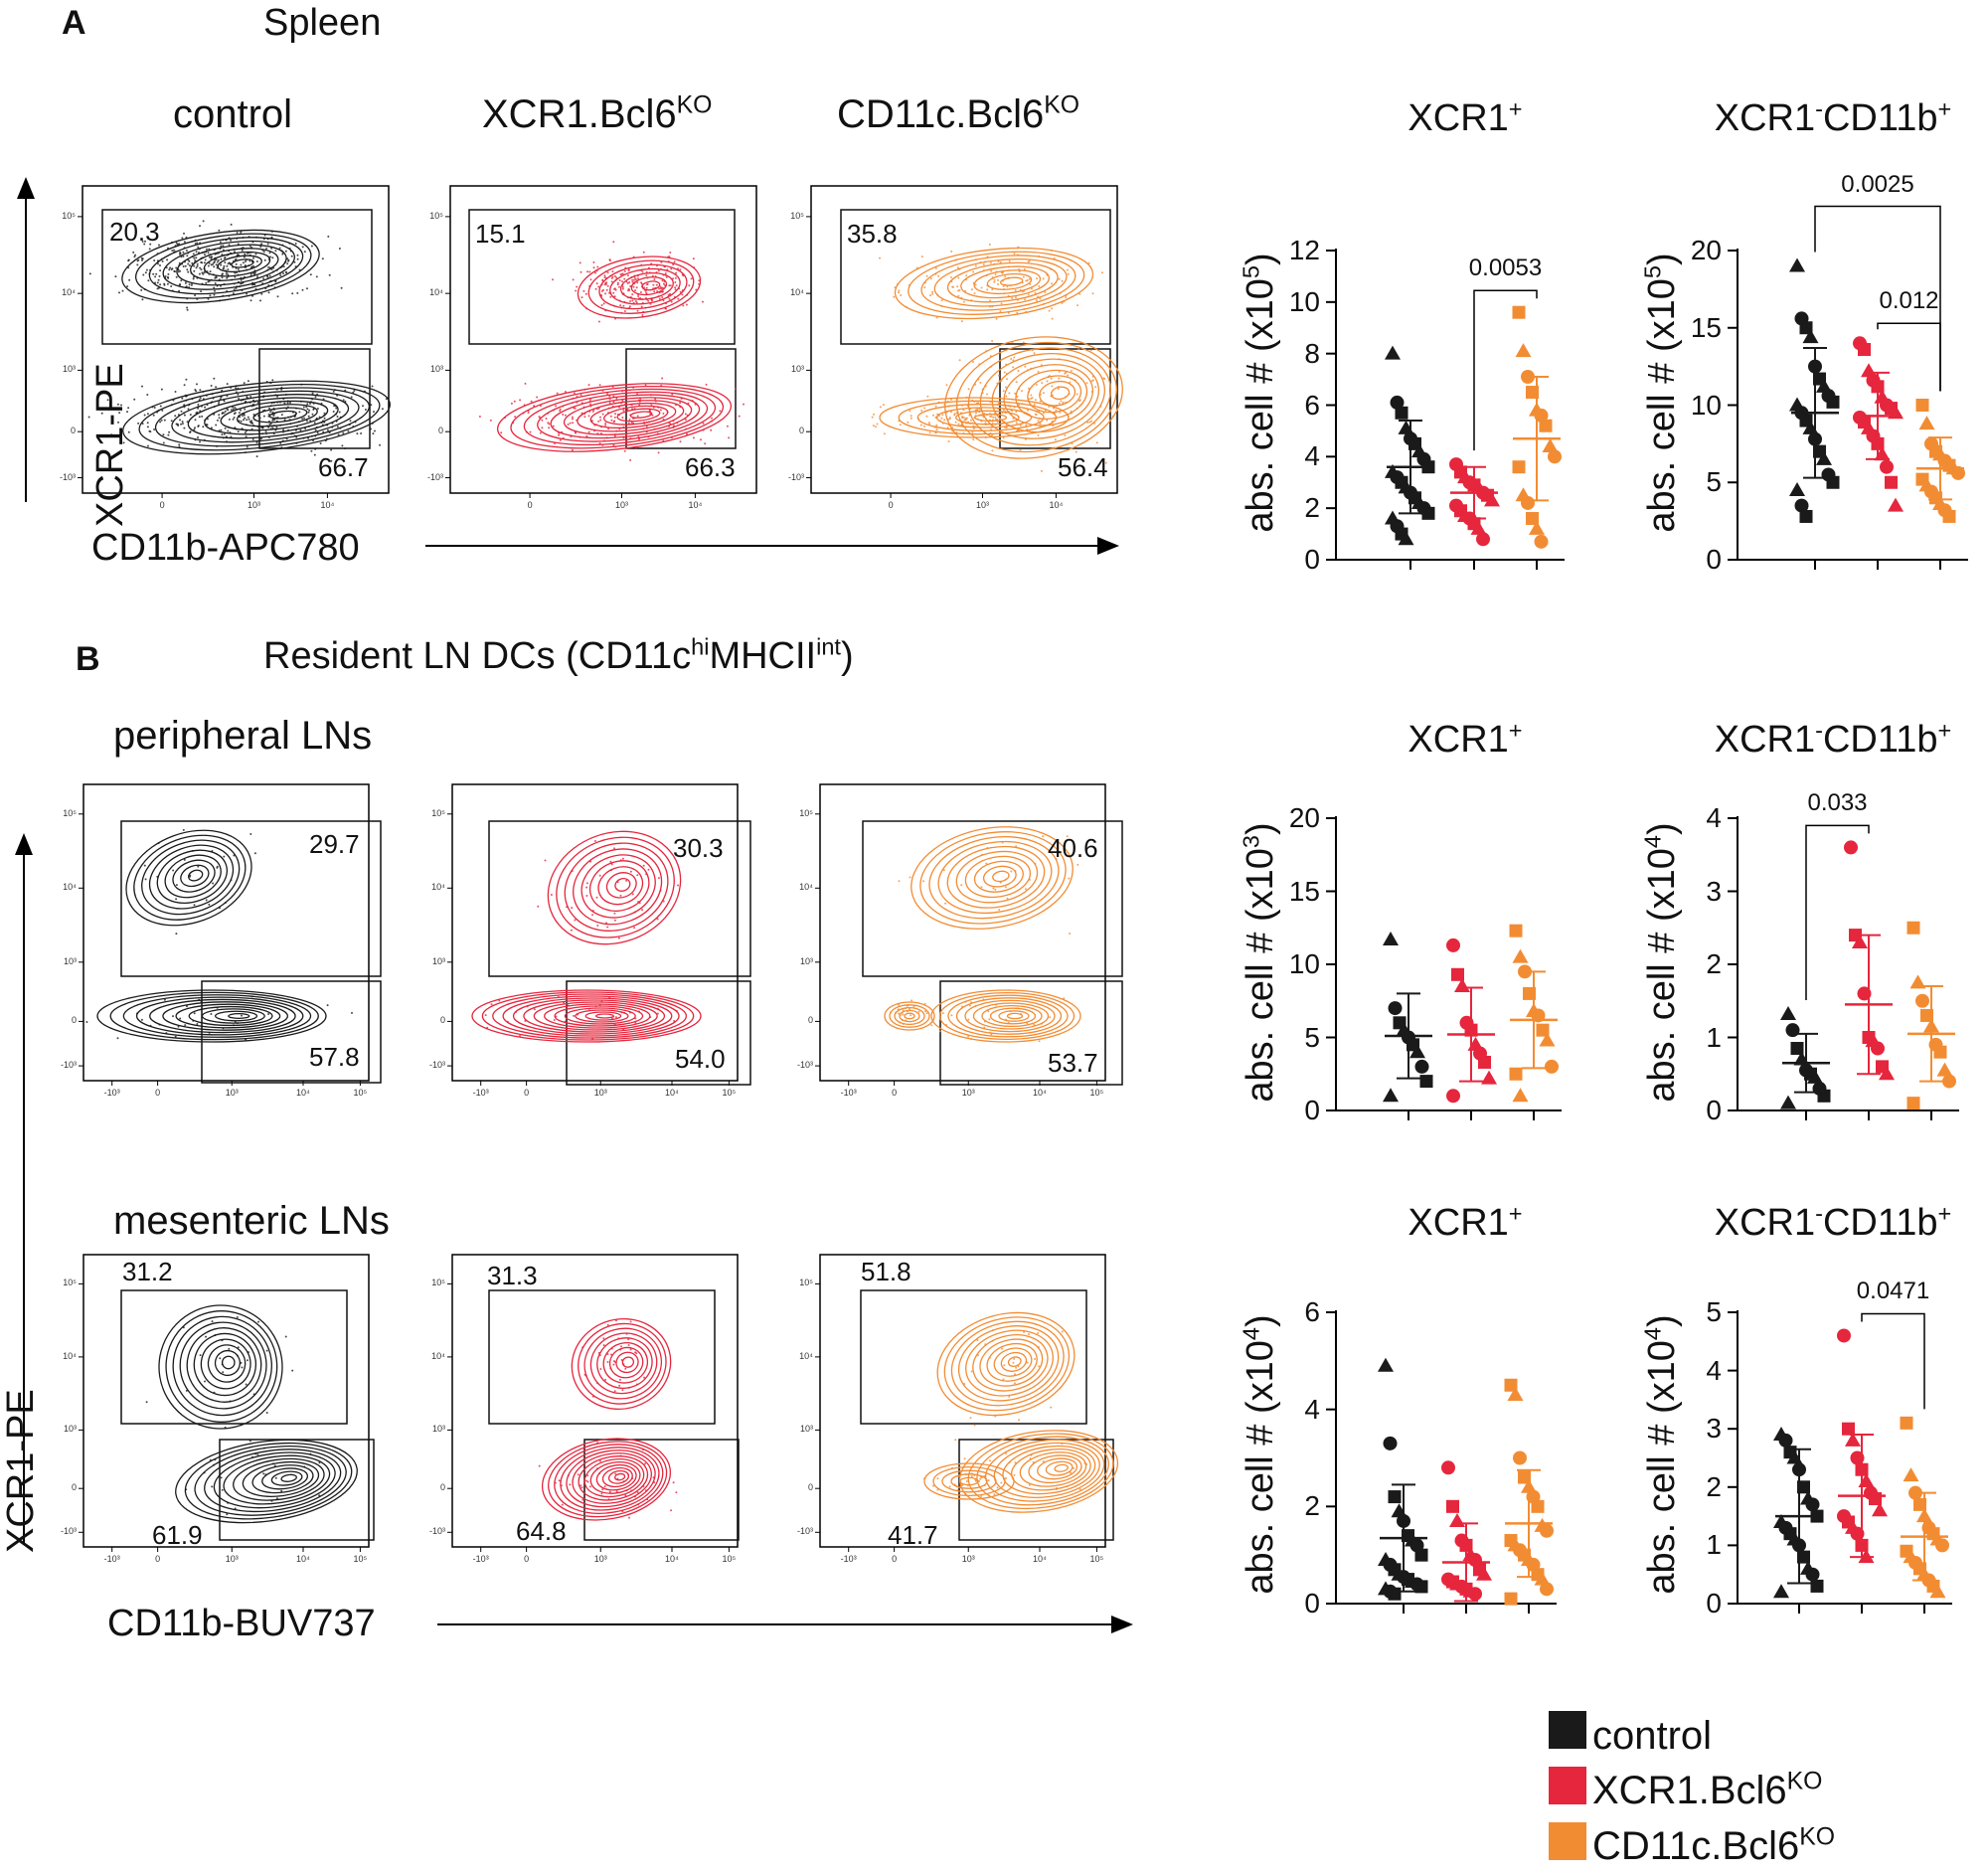 This screenshot has width=1988, height=1875. I want to click on y-tick-label: 10, so click(1706, 405).